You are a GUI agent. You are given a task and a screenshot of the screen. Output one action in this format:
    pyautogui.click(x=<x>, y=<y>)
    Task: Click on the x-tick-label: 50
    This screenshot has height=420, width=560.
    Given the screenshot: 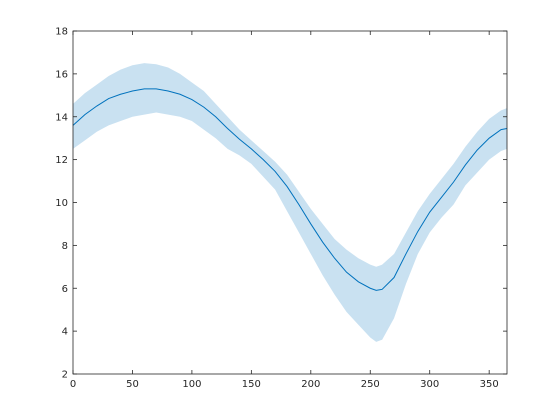 What is the action you would take?
    pyautogui.click(x=132, y=384)
    